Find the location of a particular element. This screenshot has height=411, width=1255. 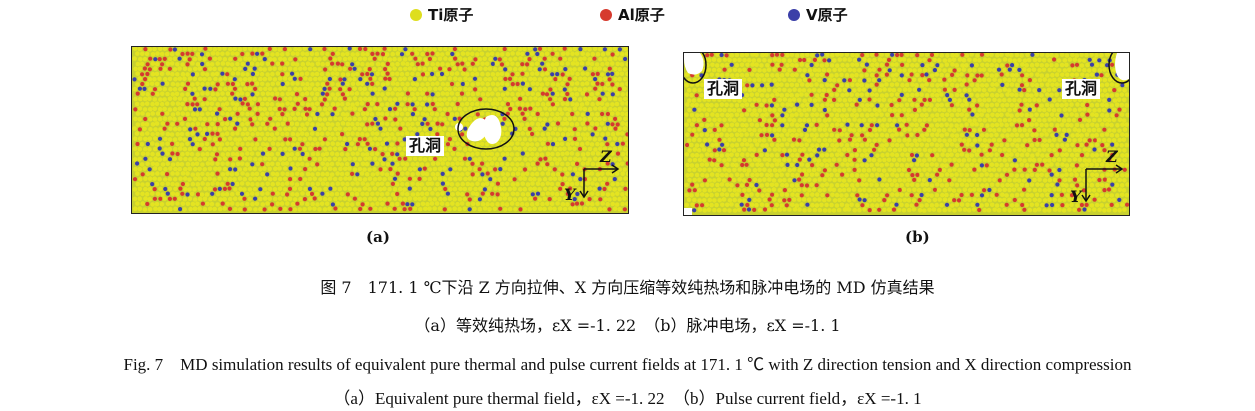

axis-indicator is located at coordinates (599, 181).